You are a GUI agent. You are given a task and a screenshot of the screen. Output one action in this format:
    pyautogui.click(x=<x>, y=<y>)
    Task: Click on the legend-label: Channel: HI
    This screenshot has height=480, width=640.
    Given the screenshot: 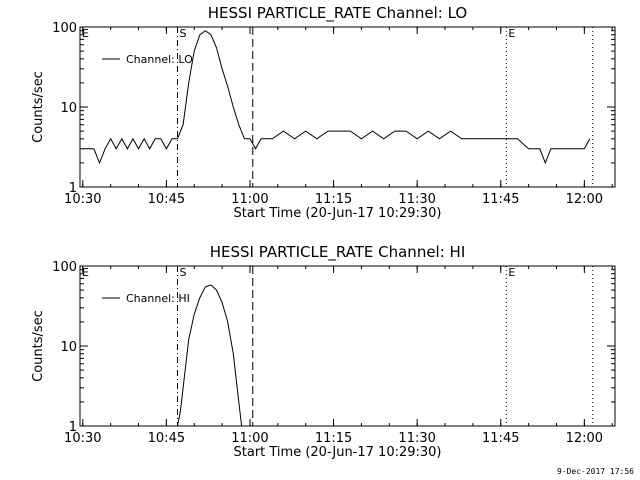 What is the action you would take?
    pyautogui.click(x=158, y=298)
    